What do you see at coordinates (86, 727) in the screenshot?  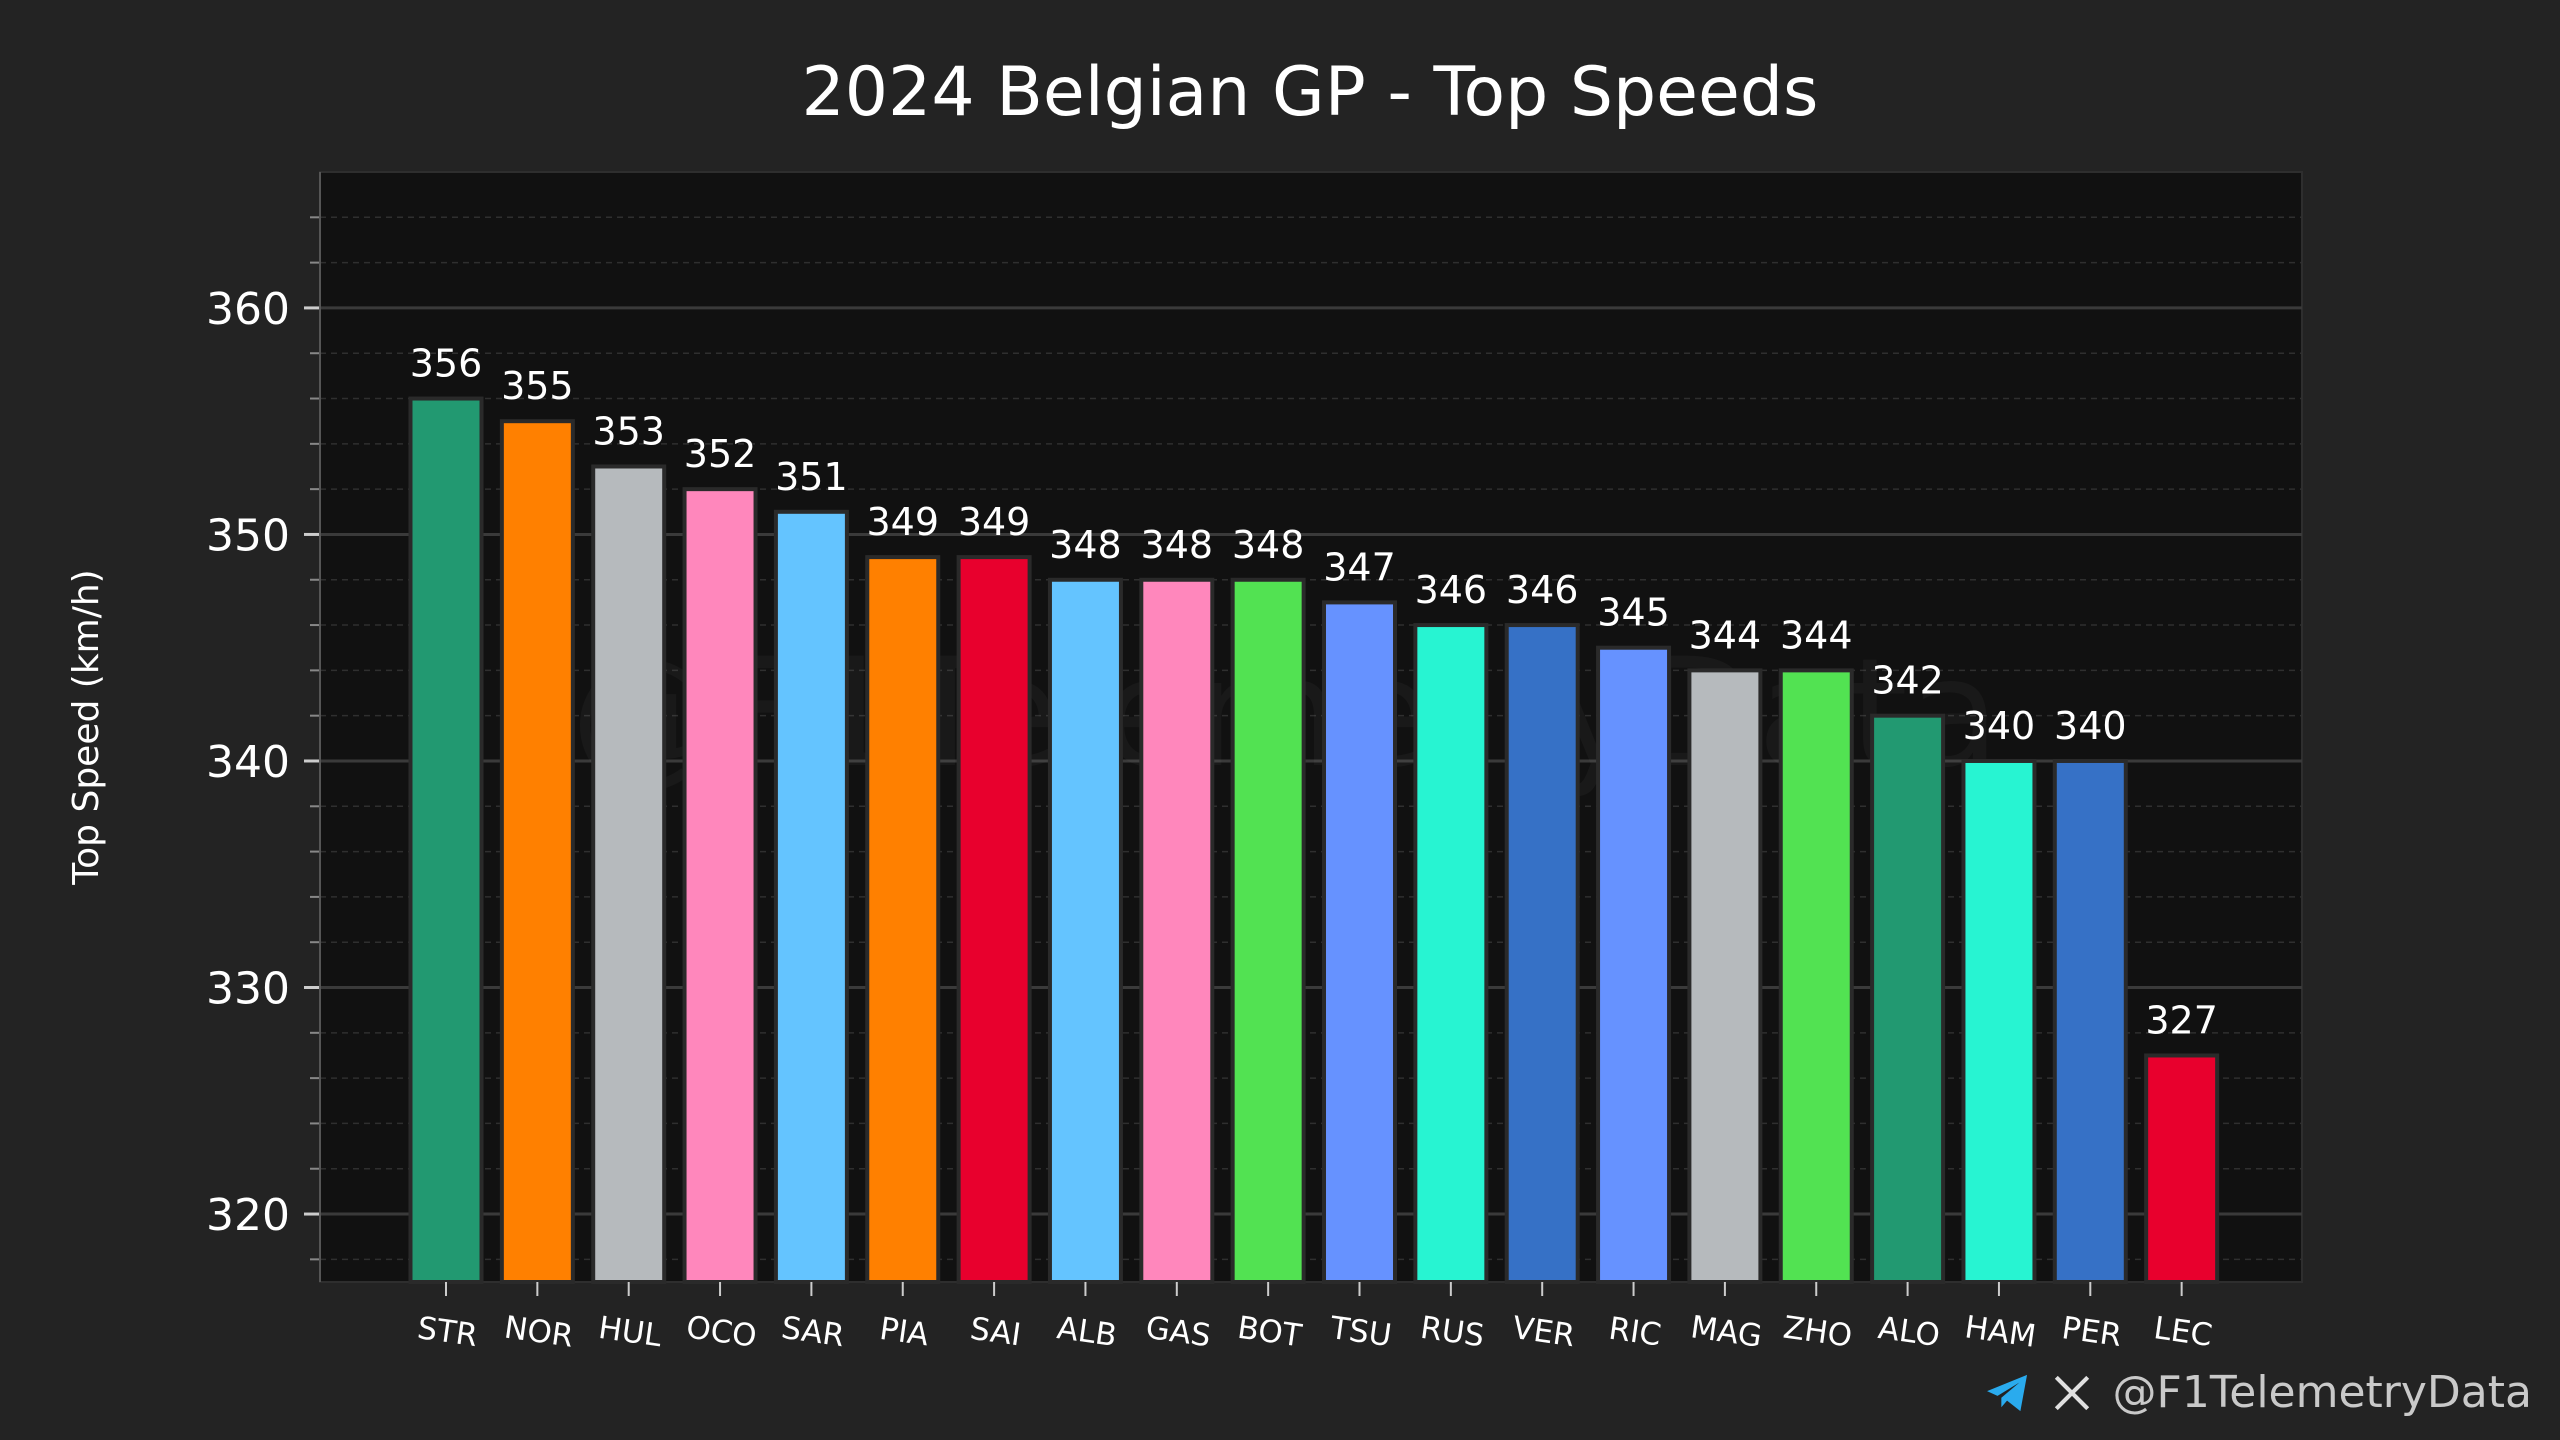 I see `y-axis-label: Top Speed (km/h)` at bounding box center [86, 727].